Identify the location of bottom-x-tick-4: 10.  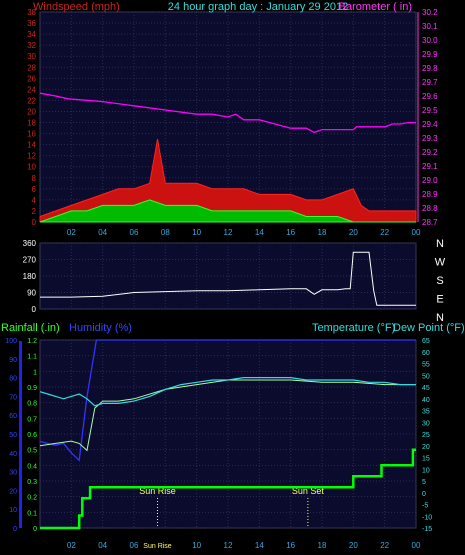
(196, 545).